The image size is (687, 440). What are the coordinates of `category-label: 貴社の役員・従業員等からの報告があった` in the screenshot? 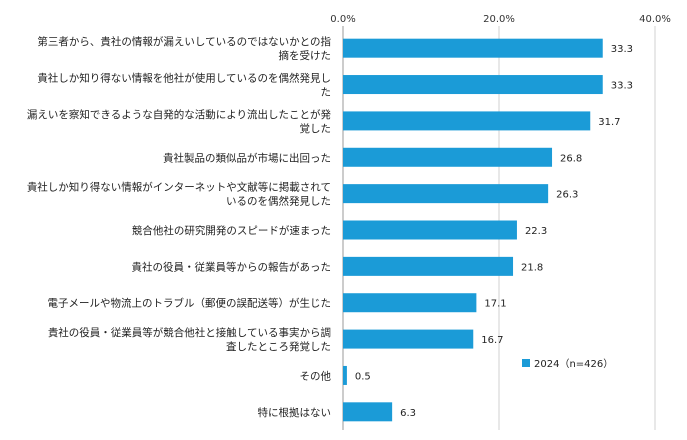 It's located at (232, 266).